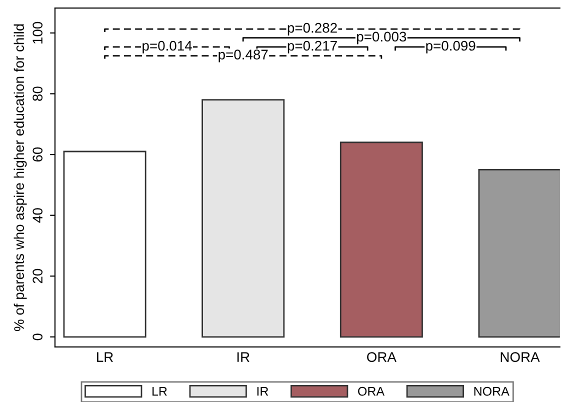  What do you see at coordinates (381, 38) in the screenshot?
I see `annotation: p=0.003` at bounding box center [381, 38].